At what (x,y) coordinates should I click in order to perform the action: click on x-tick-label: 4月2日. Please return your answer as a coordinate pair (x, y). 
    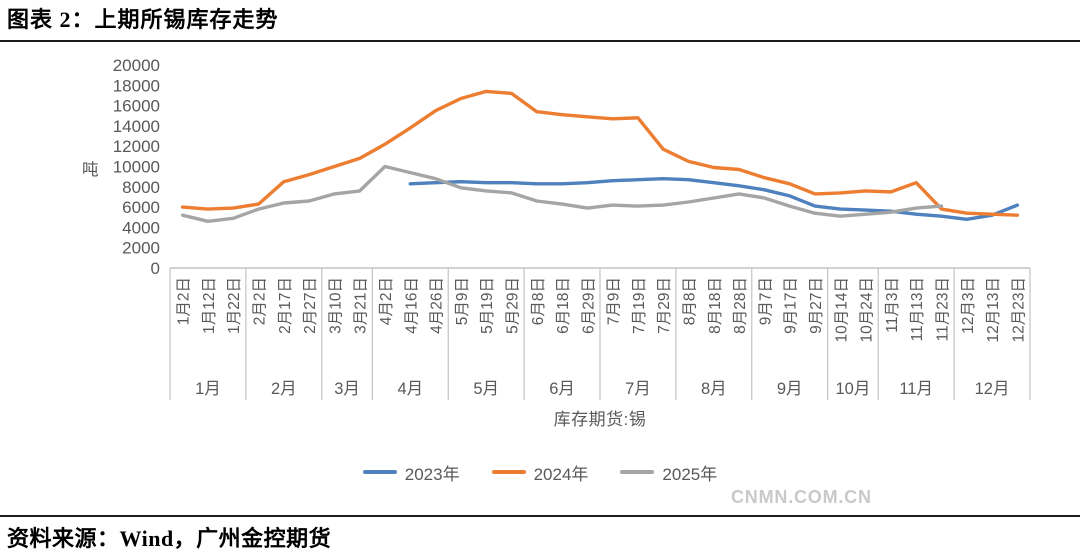
    Looking at the image, I should click on (386, 301).